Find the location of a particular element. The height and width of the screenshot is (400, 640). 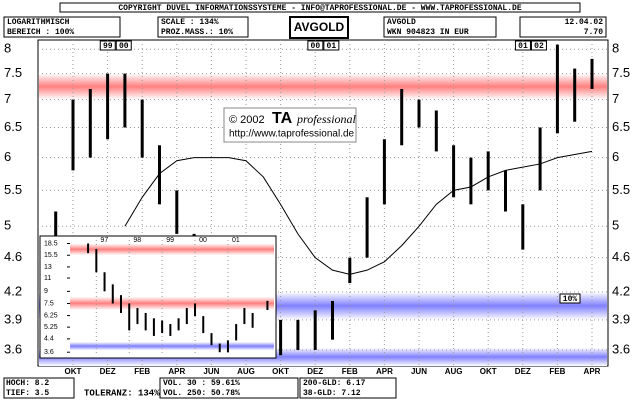

gld38: 38-GLD: 7.12 is located at coordinates (332, 393).